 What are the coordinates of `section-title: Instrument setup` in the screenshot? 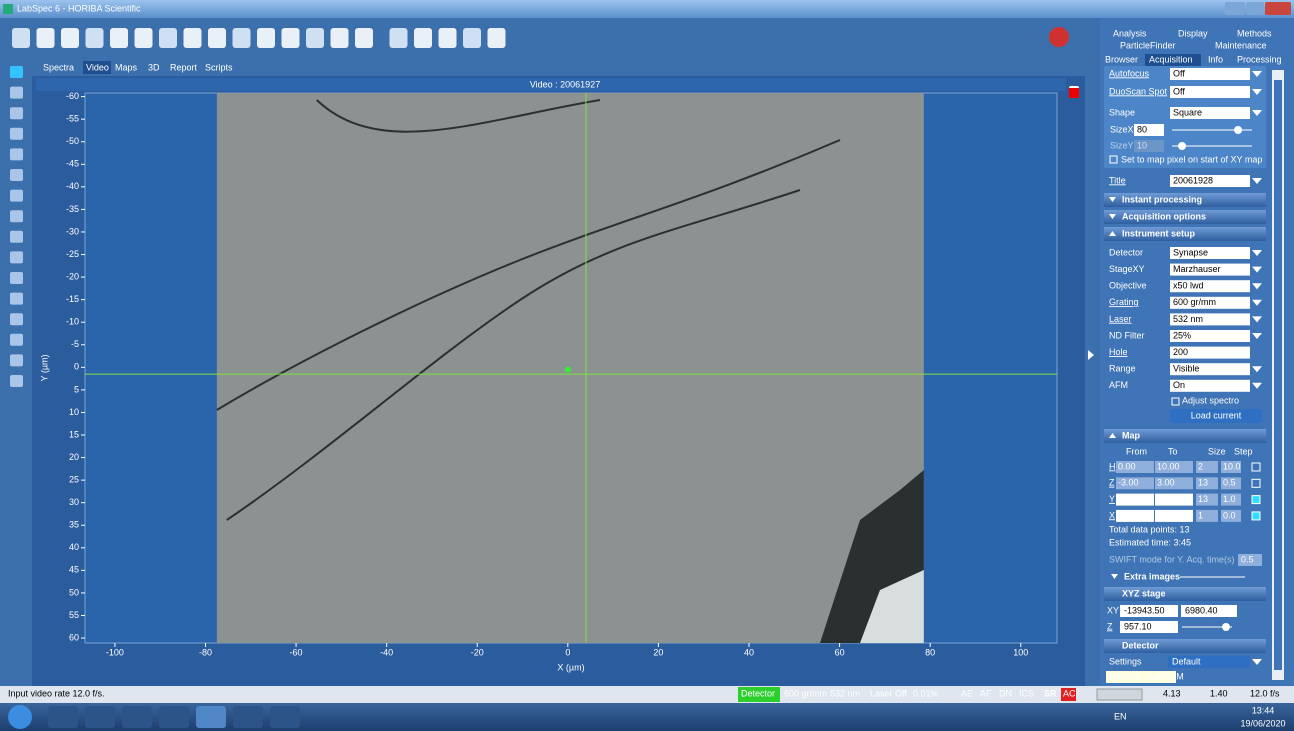 It's located at (1159, 233).